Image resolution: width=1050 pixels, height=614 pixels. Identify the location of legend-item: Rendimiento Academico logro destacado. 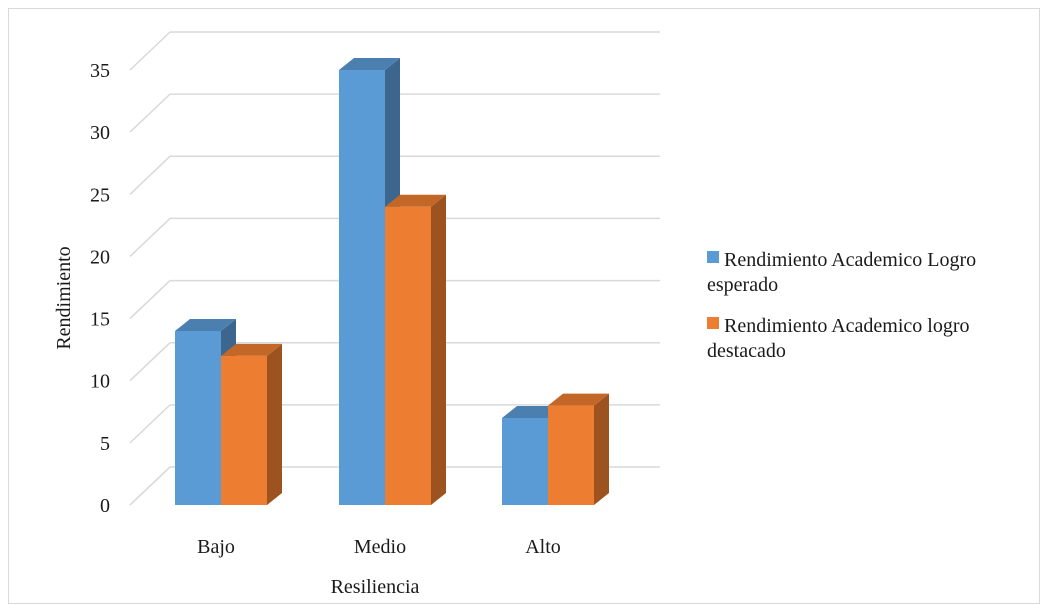
(838, 338).